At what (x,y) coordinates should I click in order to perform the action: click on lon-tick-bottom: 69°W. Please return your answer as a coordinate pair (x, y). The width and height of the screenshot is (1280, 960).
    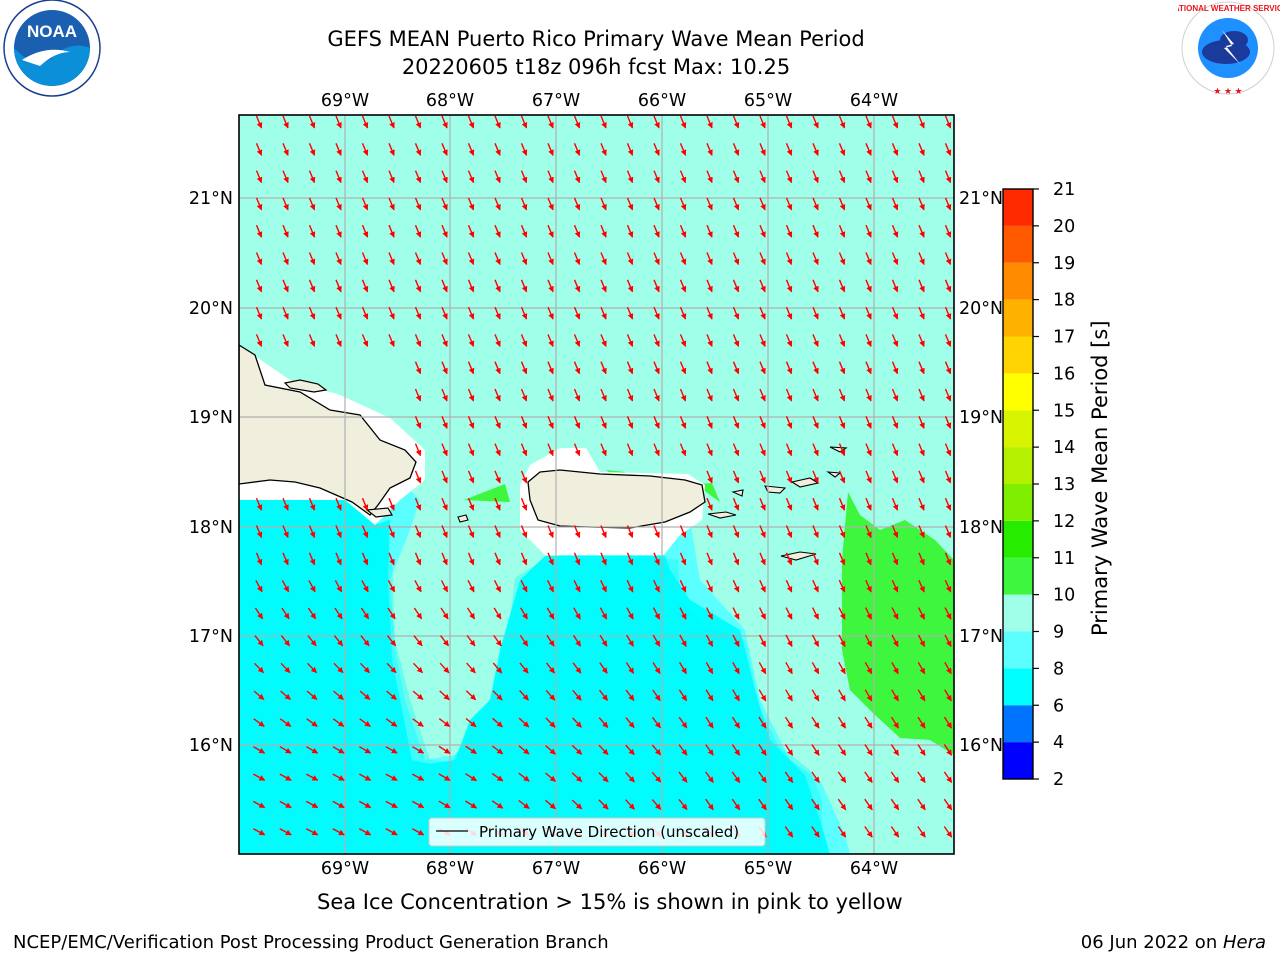
    Looking at the image, I should click on (345, 869).